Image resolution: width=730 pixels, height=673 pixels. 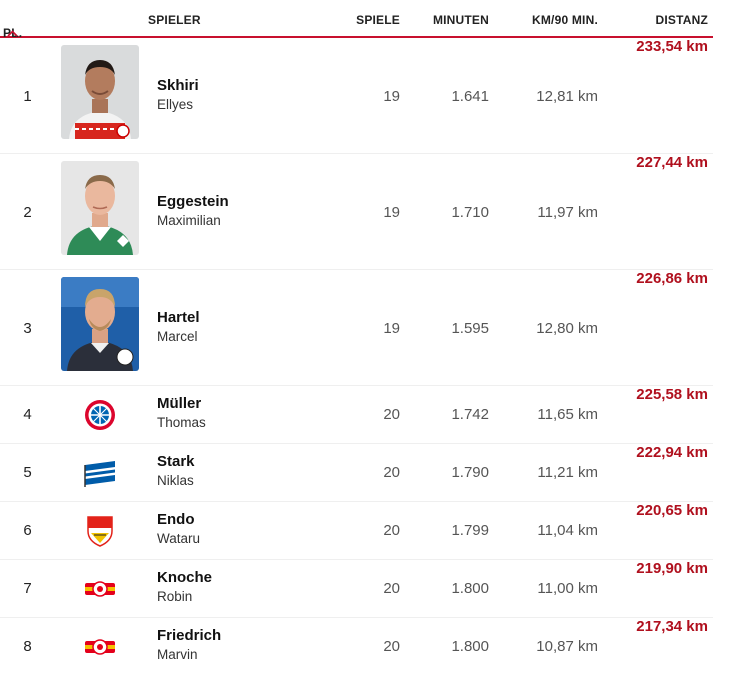 What do you see at coordinates (176, 519) in the screenshot?
I see `player-last-name: Endo` at bounding box center [176, 519].